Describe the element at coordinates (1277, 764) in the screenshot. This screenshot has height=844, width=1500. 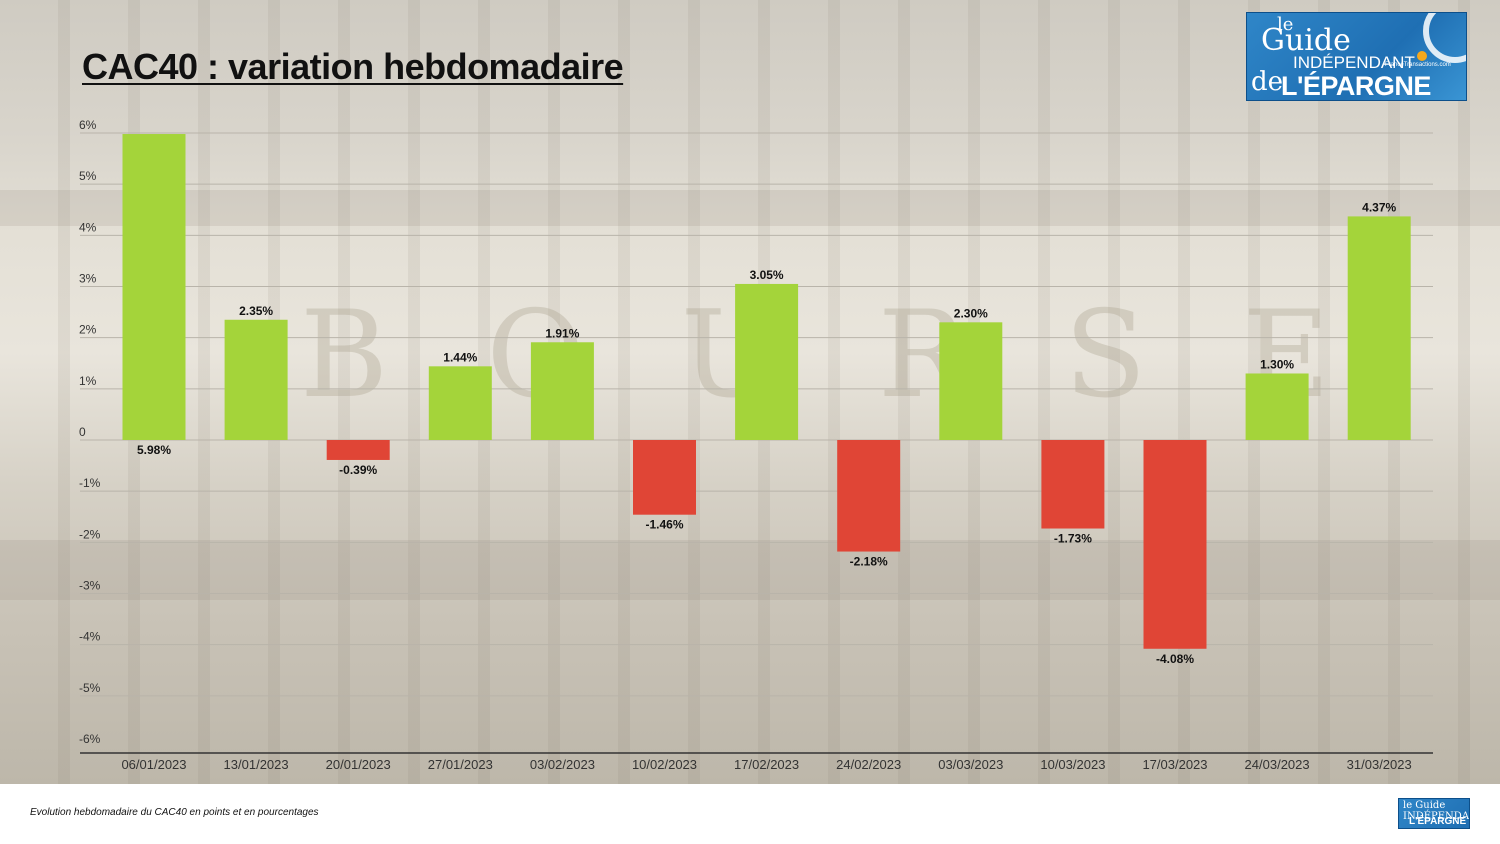
I see `x-tick-label: 24/03/2023` at that location.